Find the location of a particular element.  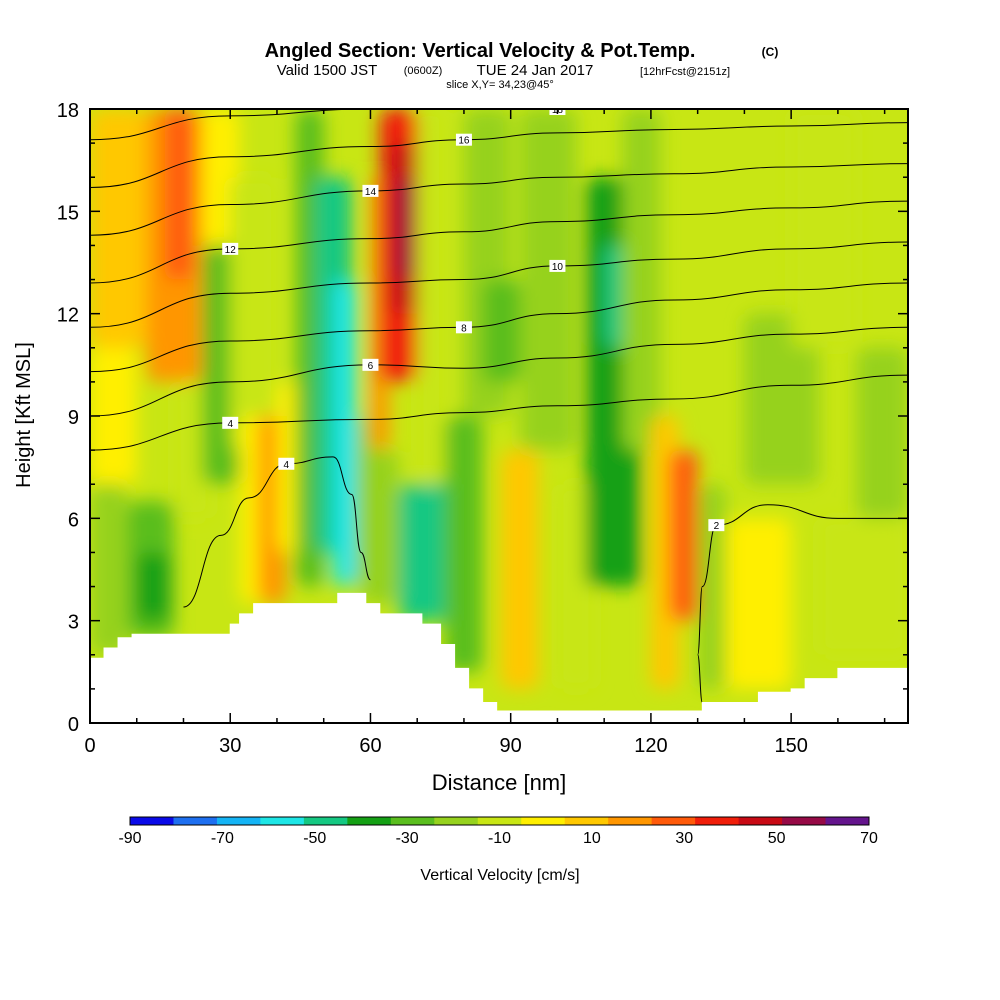

colorbar-tick-label: -90 is located at coordinates (129, 838).